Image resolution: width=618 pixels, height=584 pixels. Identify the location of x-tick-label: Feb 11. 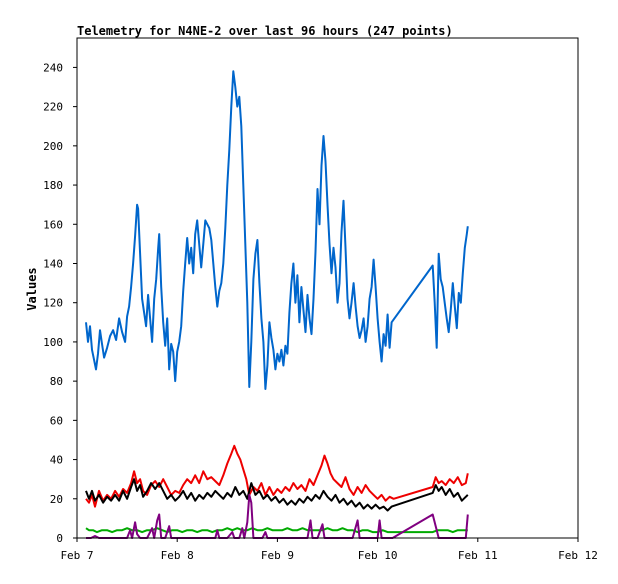
(478, 555).